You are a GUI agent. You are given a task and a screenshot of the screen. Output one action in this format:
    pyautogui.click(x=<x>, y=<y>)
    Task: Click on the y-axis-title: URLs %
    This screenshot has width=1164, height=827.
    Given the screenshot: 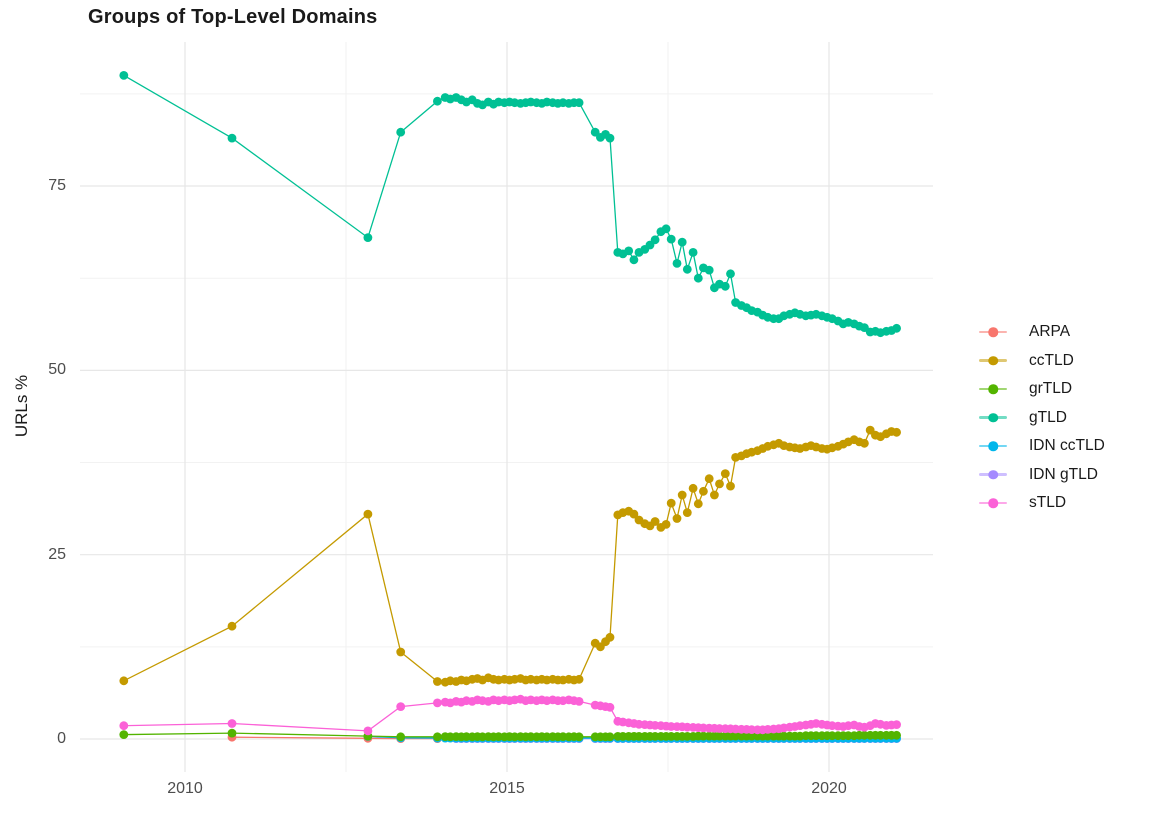 What is the action you would take?
    pyautogui.click(x=21, y=406)
    